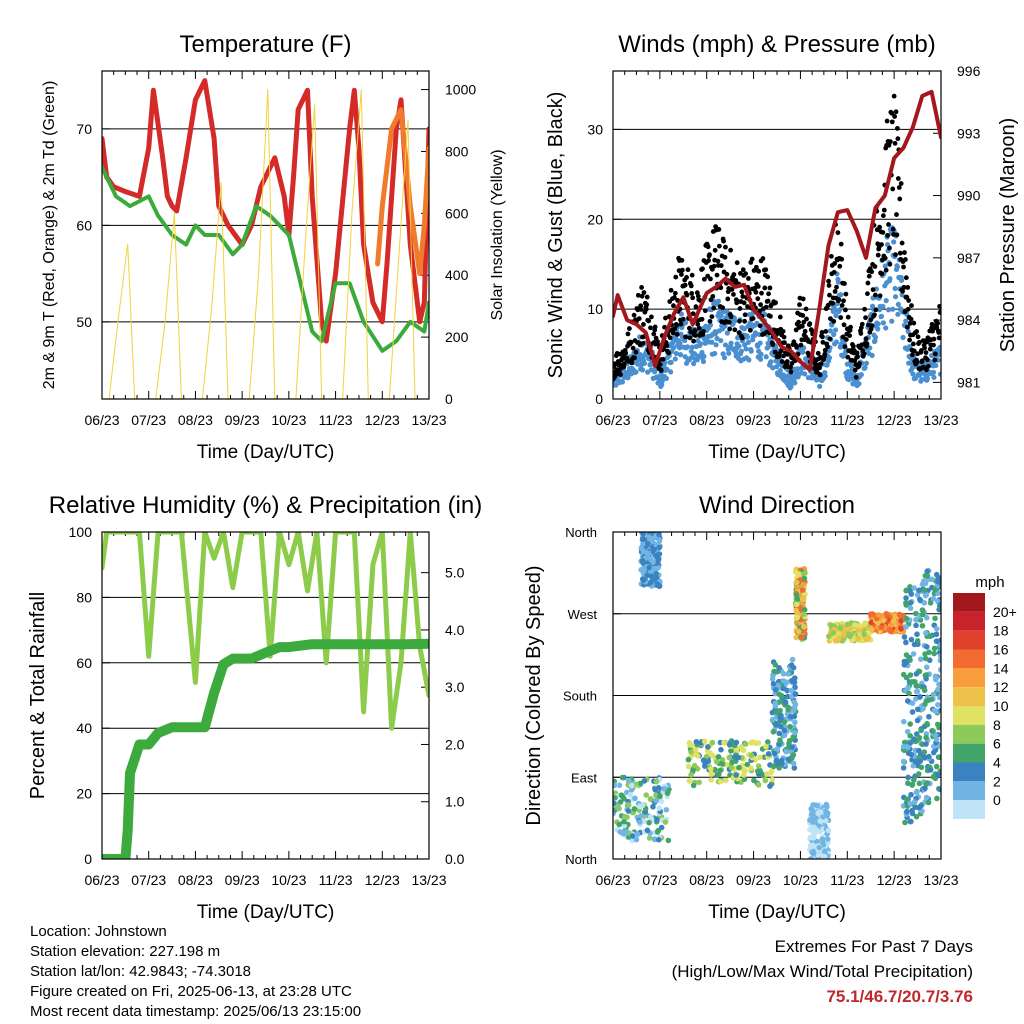  I want to click on y-tick-label: 0, so click(599, 399).